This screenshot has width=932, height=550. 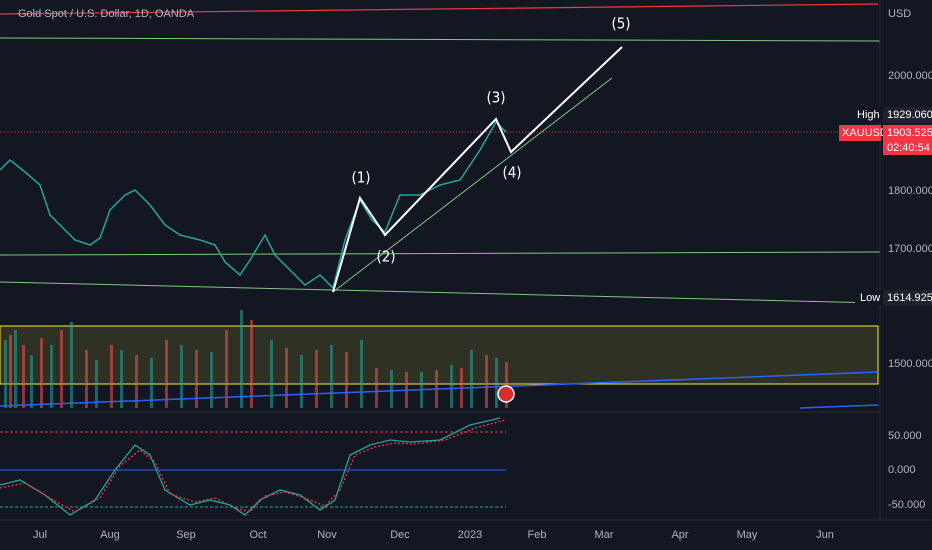 I want to click on price-label: 2000.000, so click(x=910, y=76).